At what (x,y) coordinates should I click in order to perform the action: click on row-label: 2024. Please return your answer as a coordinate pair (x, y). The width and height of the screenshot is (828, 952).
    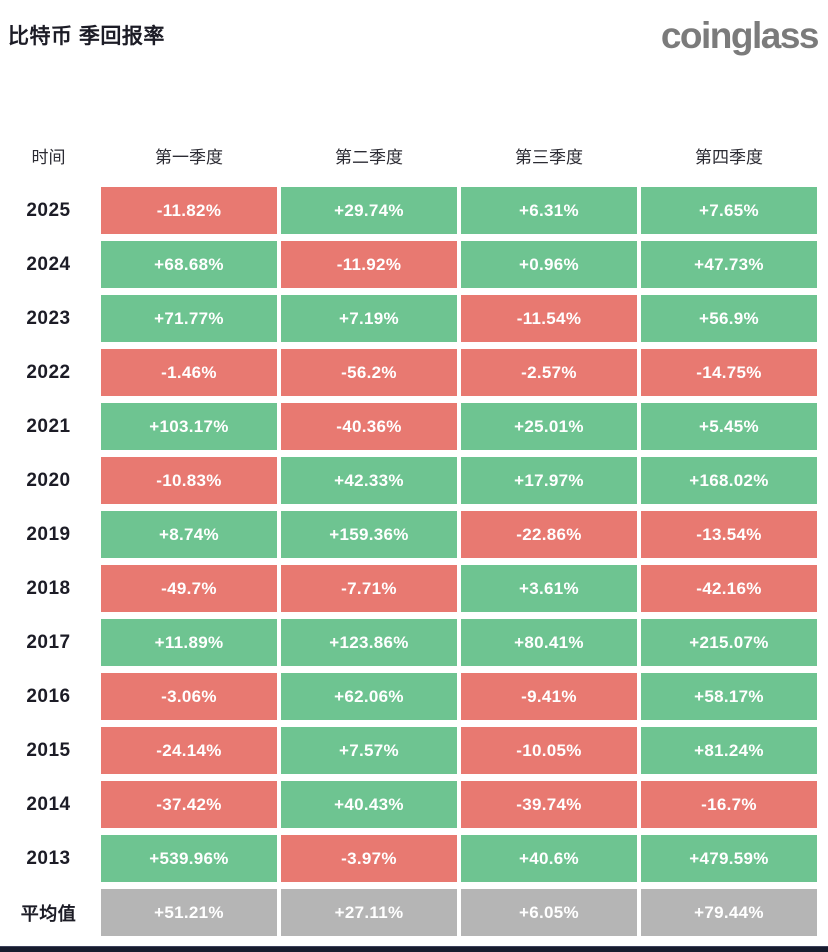
    Looking at the image, I should click on (48, 264).